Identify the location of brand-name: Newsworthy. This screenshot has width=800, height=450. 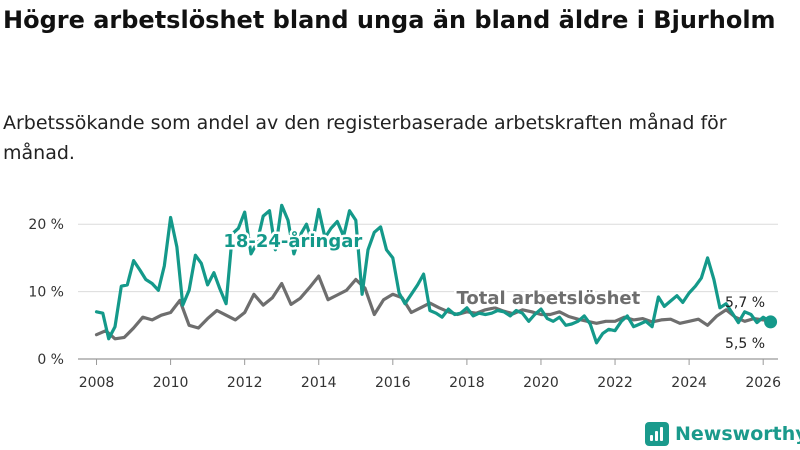
(737, 434).